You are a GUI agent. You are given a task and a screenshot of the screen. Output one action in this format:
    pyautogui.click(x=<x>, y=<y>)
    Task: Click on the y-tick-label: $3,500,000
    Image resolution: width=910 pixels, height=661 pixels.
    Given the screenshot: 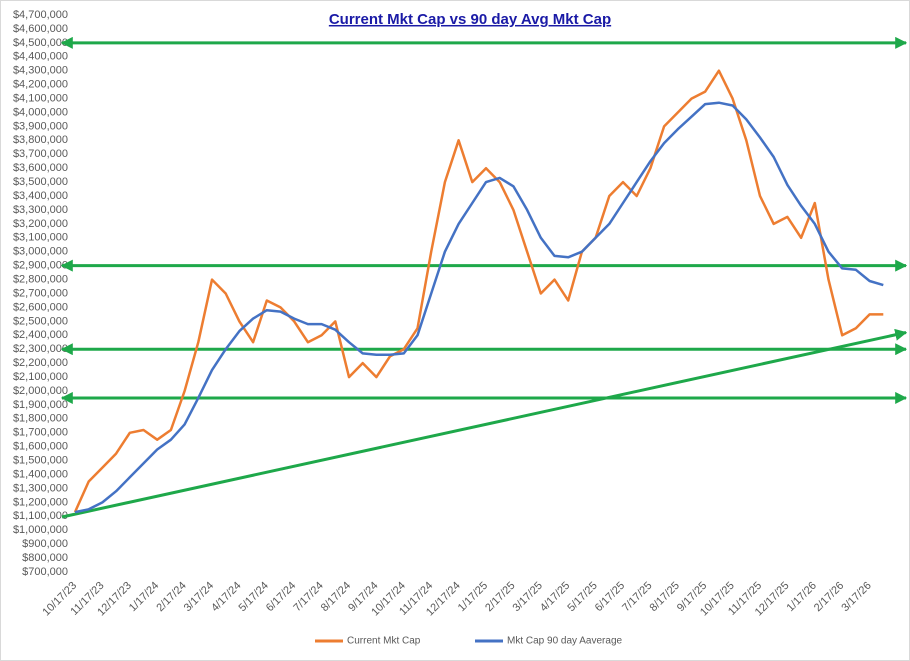 What is the action you would take?
    pyautogui.click(x=40, y=182)
    